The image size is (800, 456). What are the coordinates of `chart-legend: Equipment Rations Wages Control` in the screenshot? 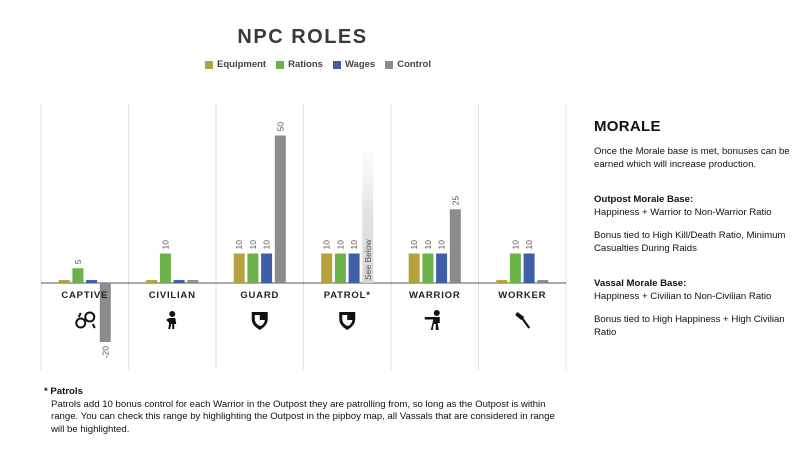 It's located at (318, 64).